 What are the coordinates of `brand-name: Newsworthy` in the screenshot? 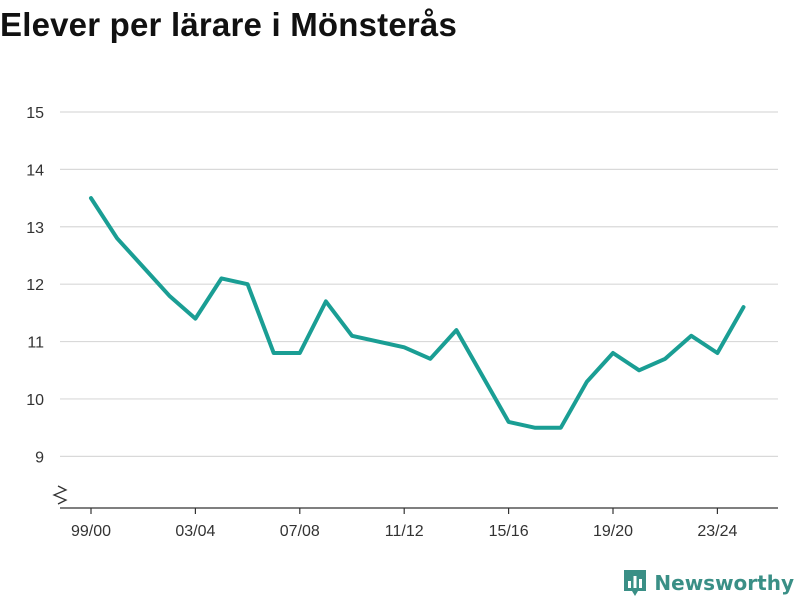 It's located at (724, 583).